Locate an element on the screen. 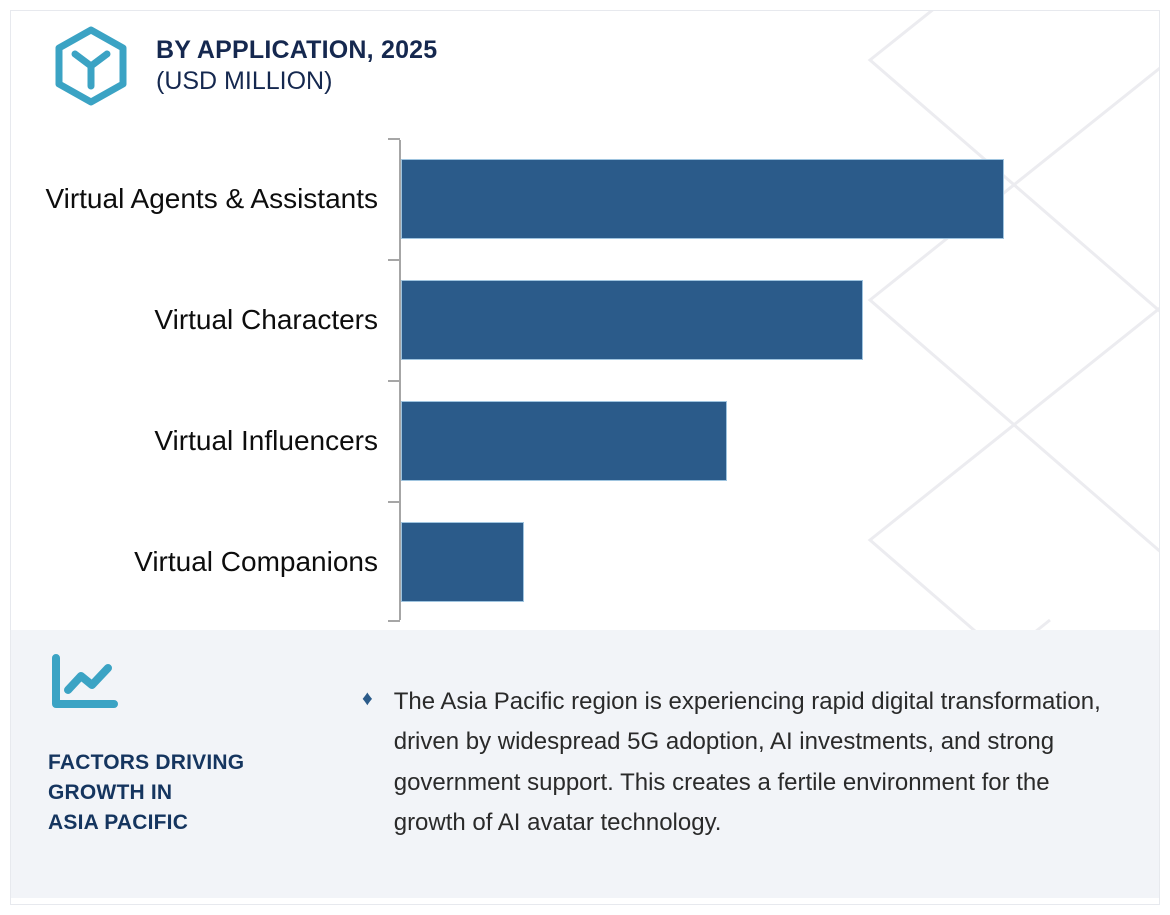  hexagon-y-icon is located at coordinates (91, 66).